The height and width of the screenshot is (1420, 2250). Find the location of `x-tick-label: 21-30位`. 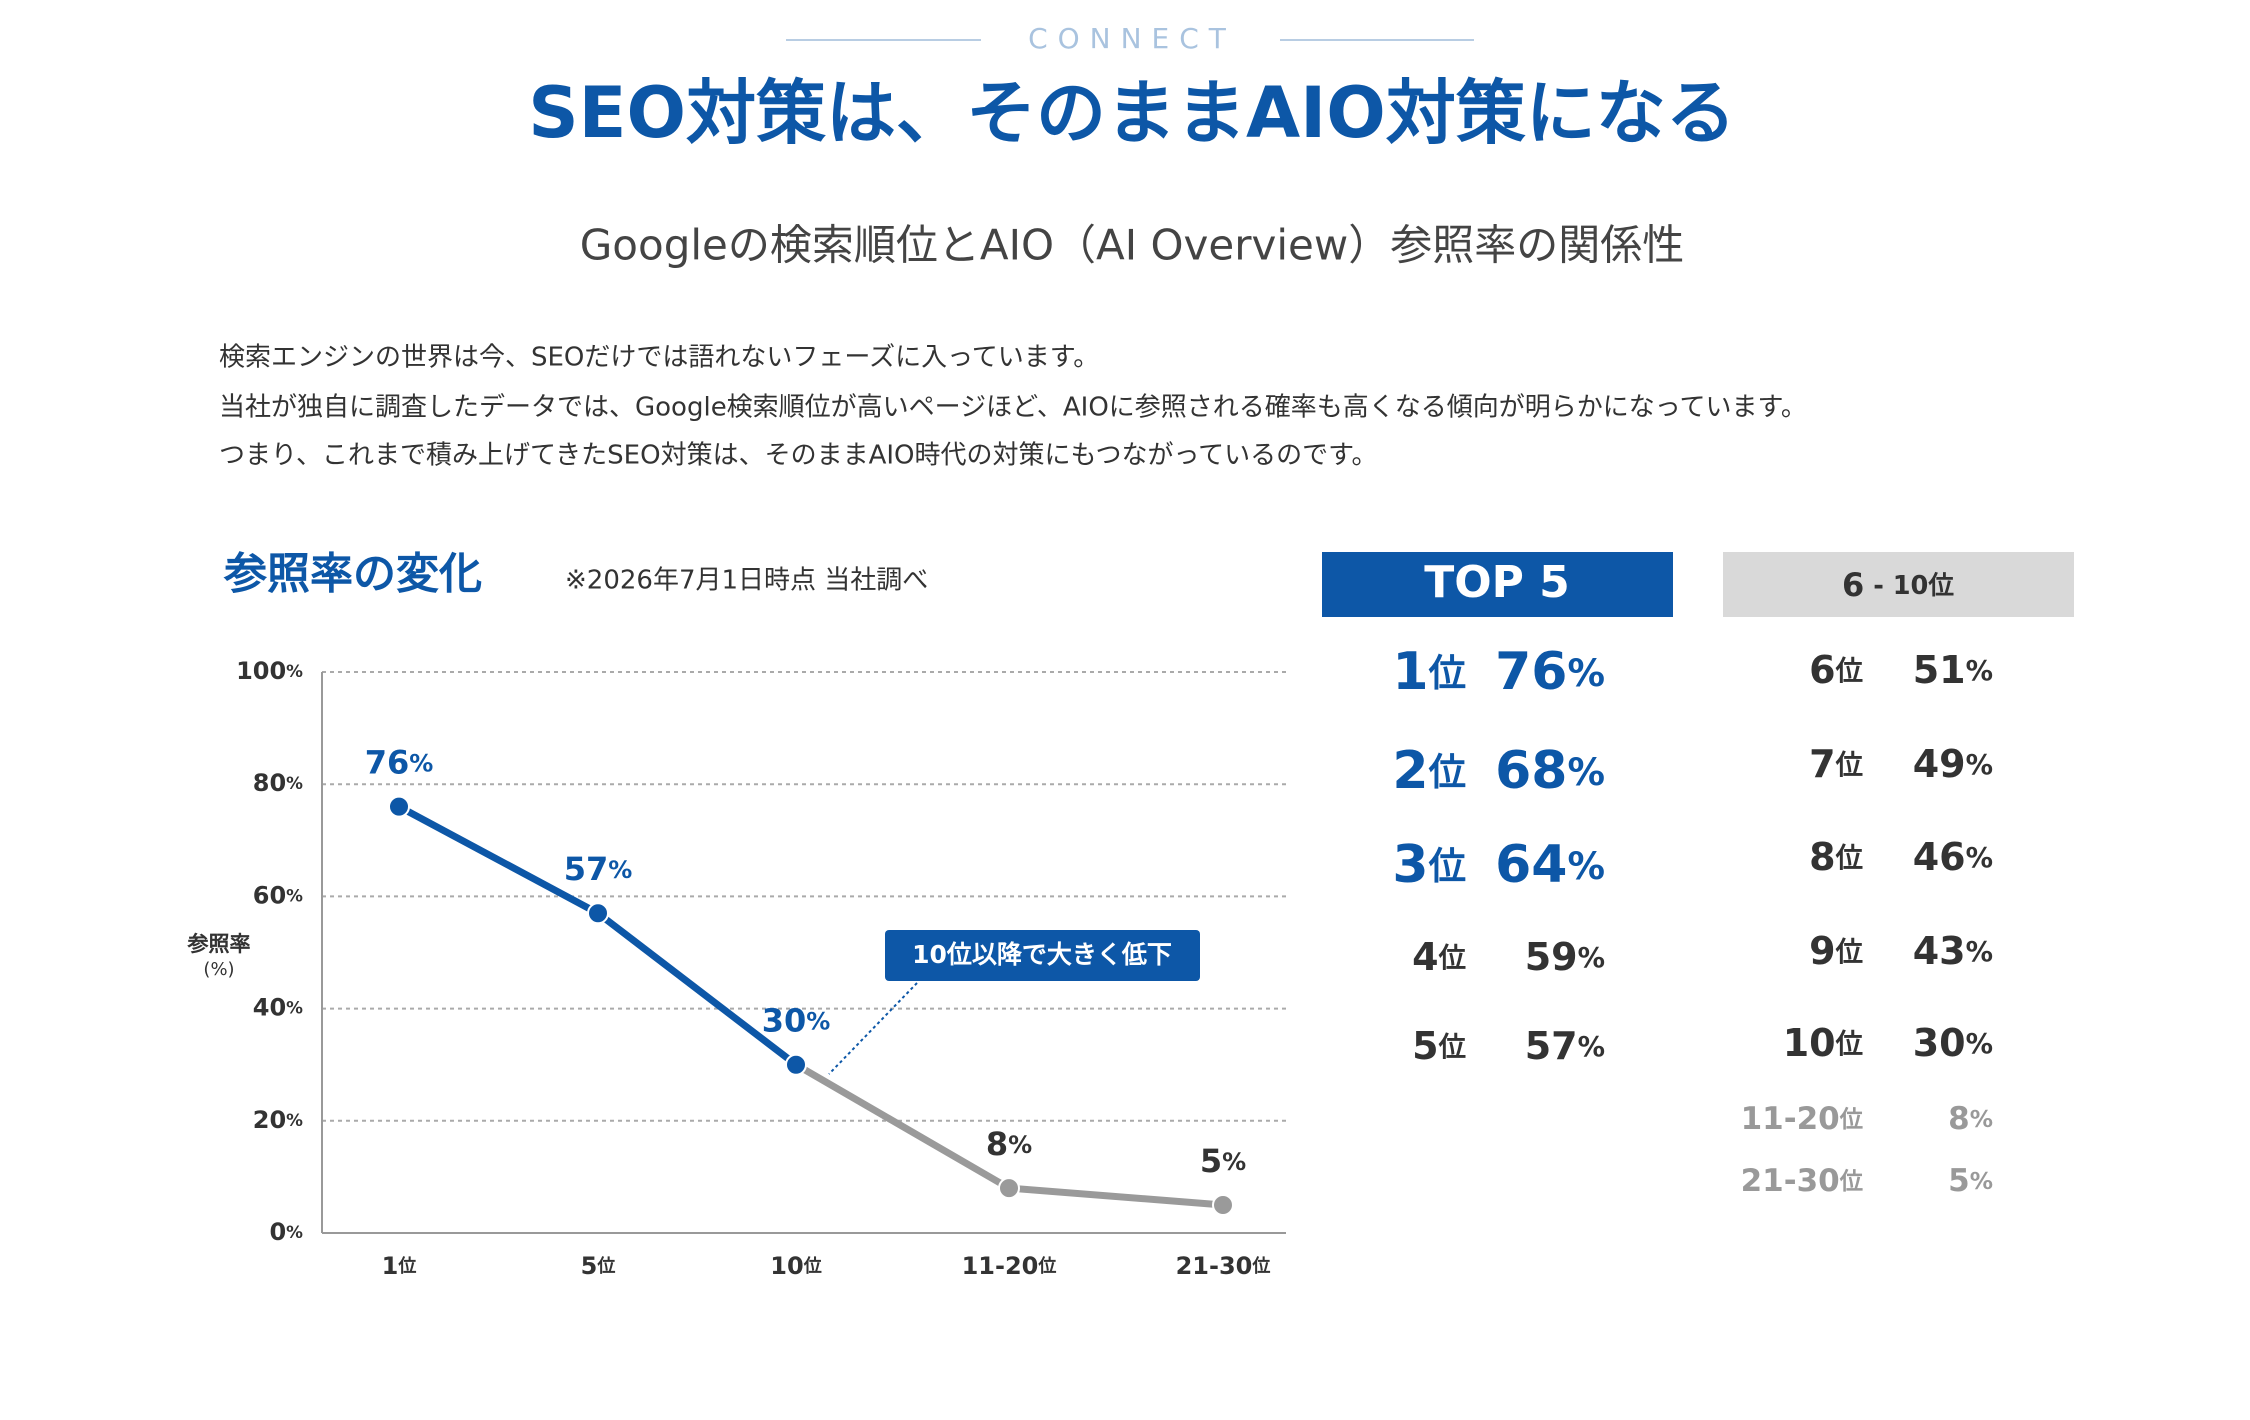

x-tick-label: 21-30位 is located at coordinates (1223, 1266).